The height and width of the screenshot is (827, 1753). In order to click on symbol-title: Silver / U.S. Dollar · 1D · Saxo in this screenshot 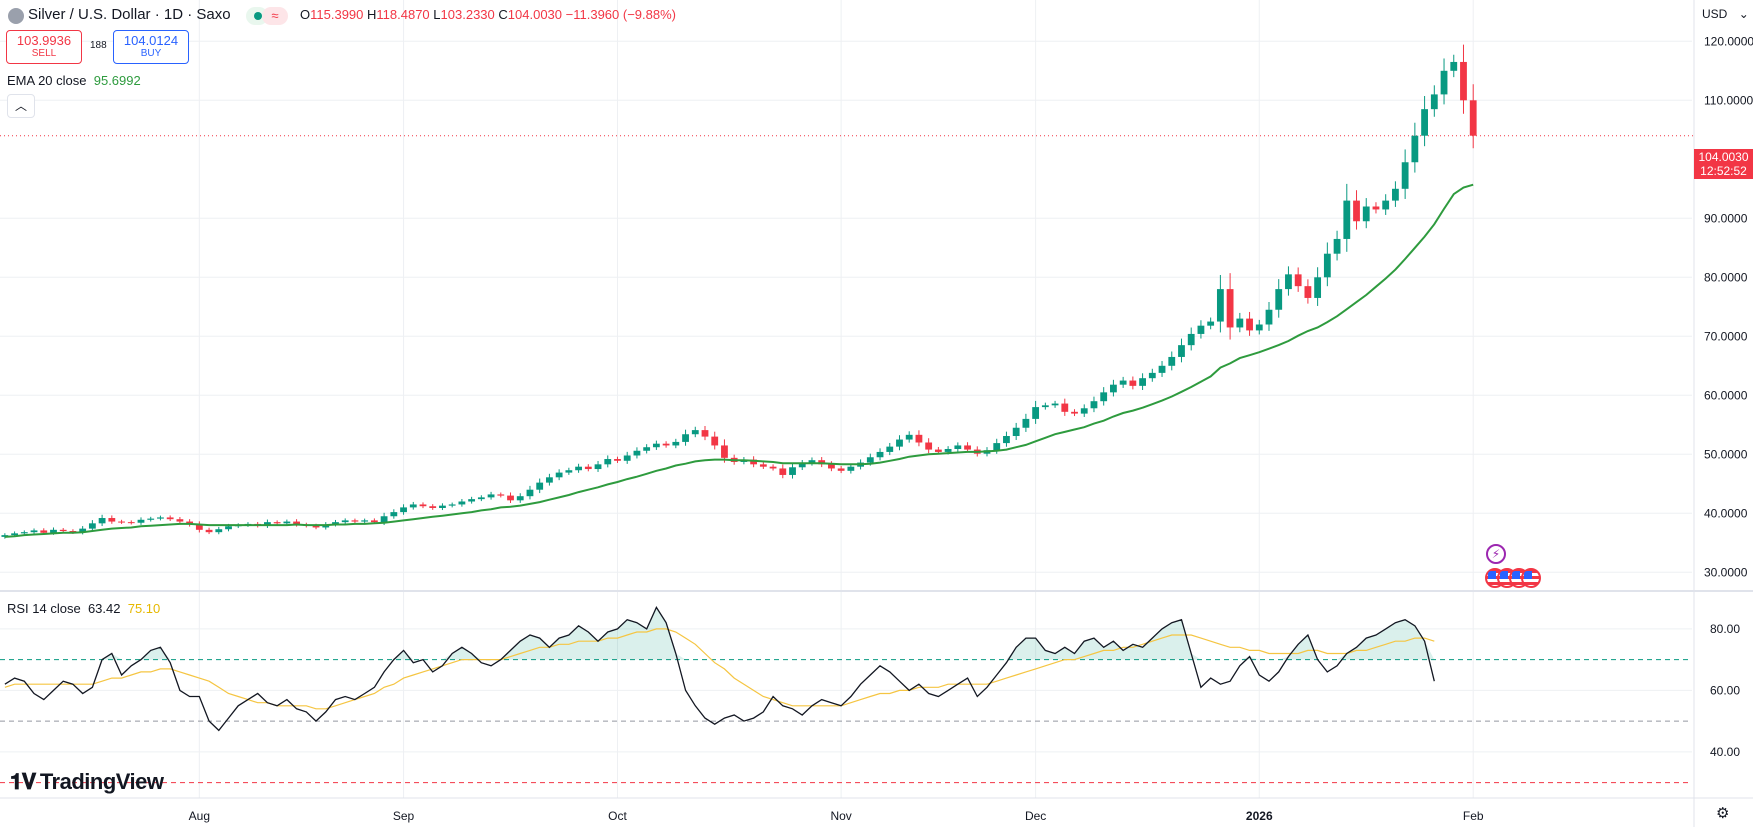, I will do `click(129, 14)`.